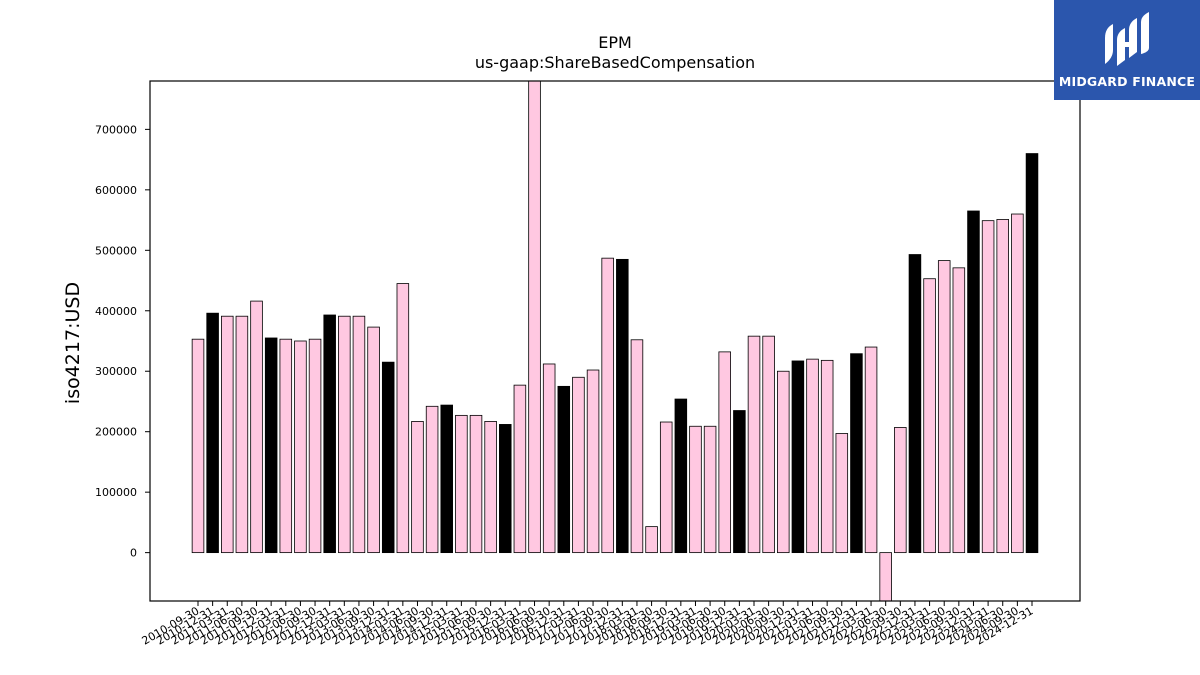 The width and height of the screenshot is (1200, 675). I want to click on y-tick-label: 100000, so click(116, 492).